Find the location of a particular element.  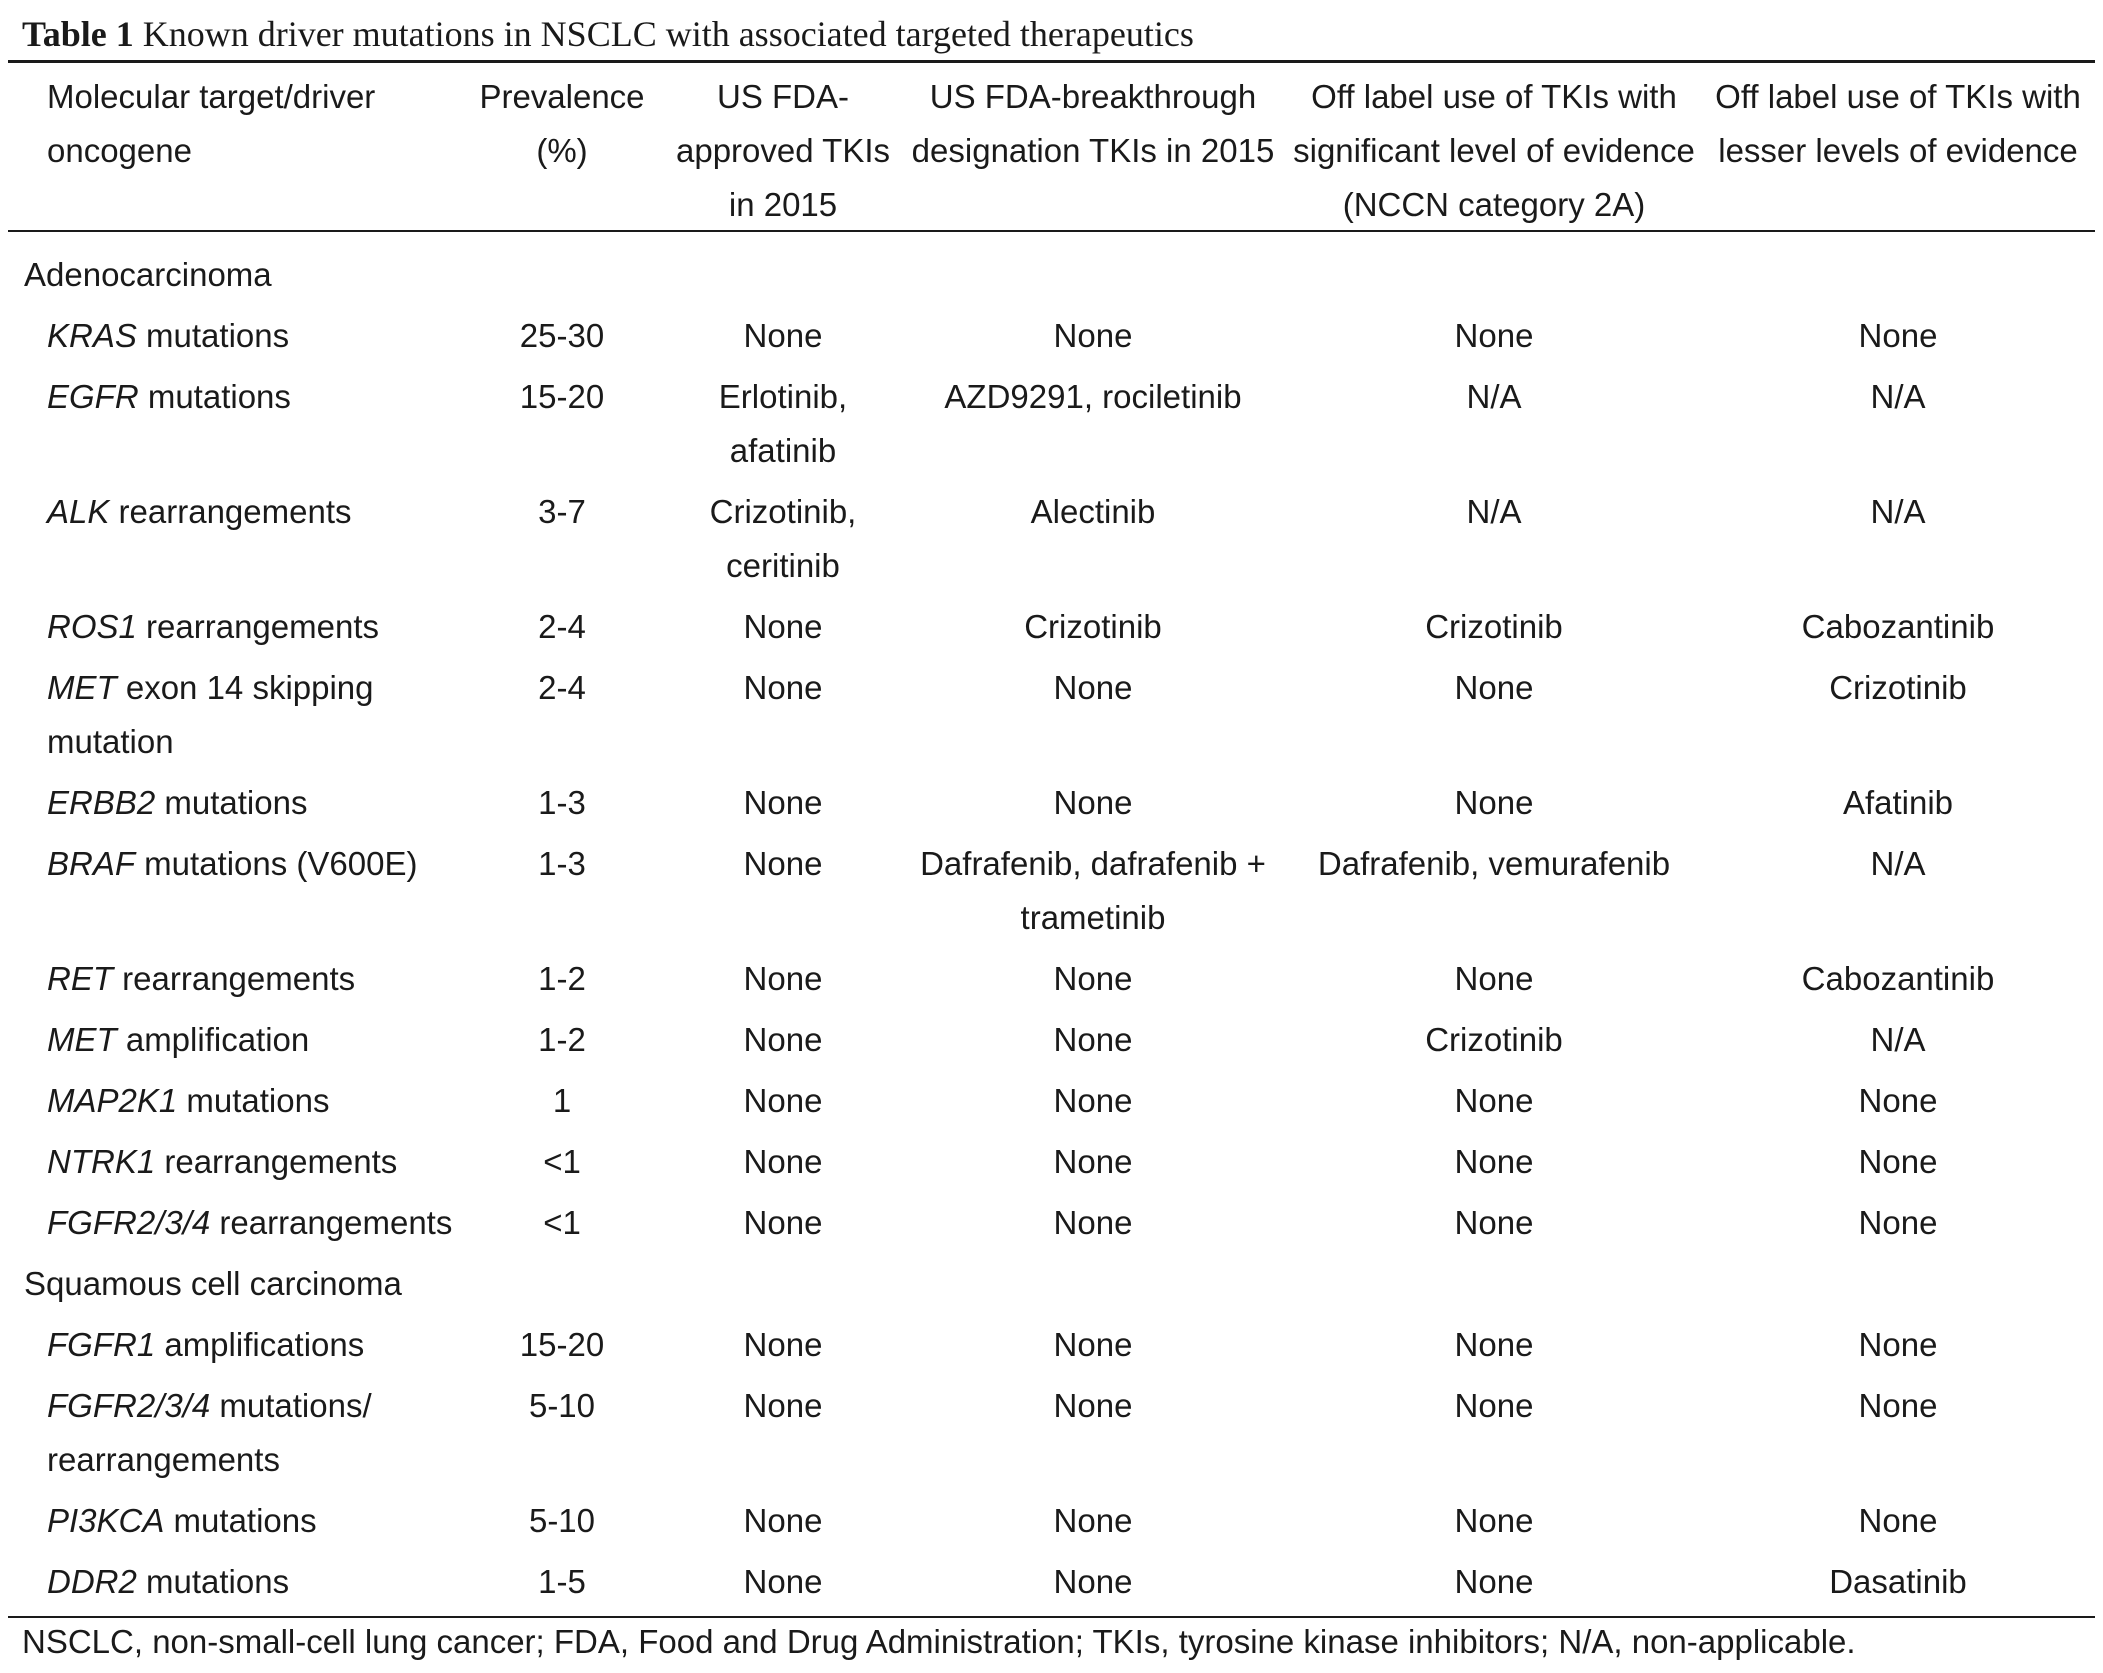

table-row: PI3KCA mutations 5-10 None None None None is located at coordinates (1051, 1522).